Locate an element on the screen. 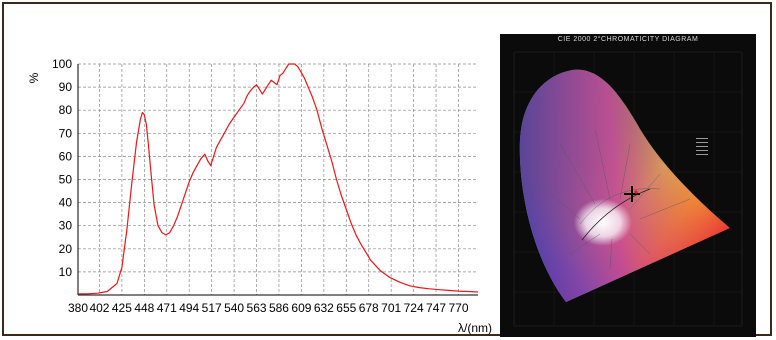  x-tick-label: 494 is located at coordinates (189, 308).